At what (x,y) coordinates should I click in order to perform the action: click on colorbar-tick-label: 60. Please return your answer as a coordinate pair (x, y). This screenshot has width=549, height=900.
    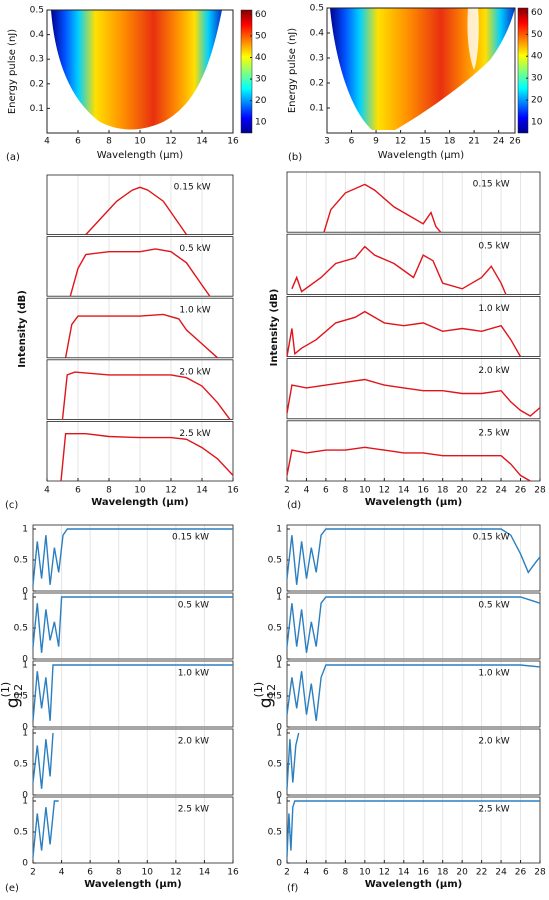
    Looking at the image, I should click on (537, 13).